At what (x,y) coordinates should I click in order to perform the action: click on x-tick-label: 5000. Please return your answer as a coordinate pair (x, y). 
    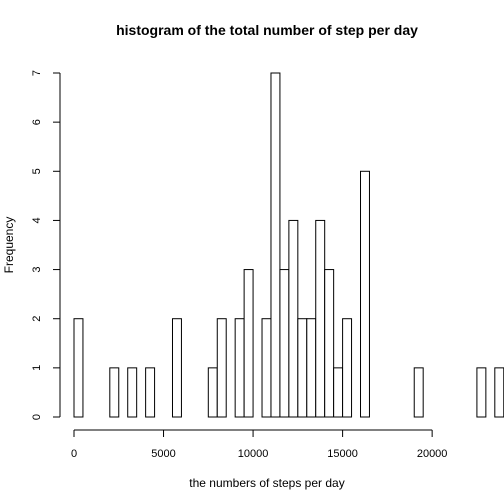
    Looking at the image, I should click on (163, 454).